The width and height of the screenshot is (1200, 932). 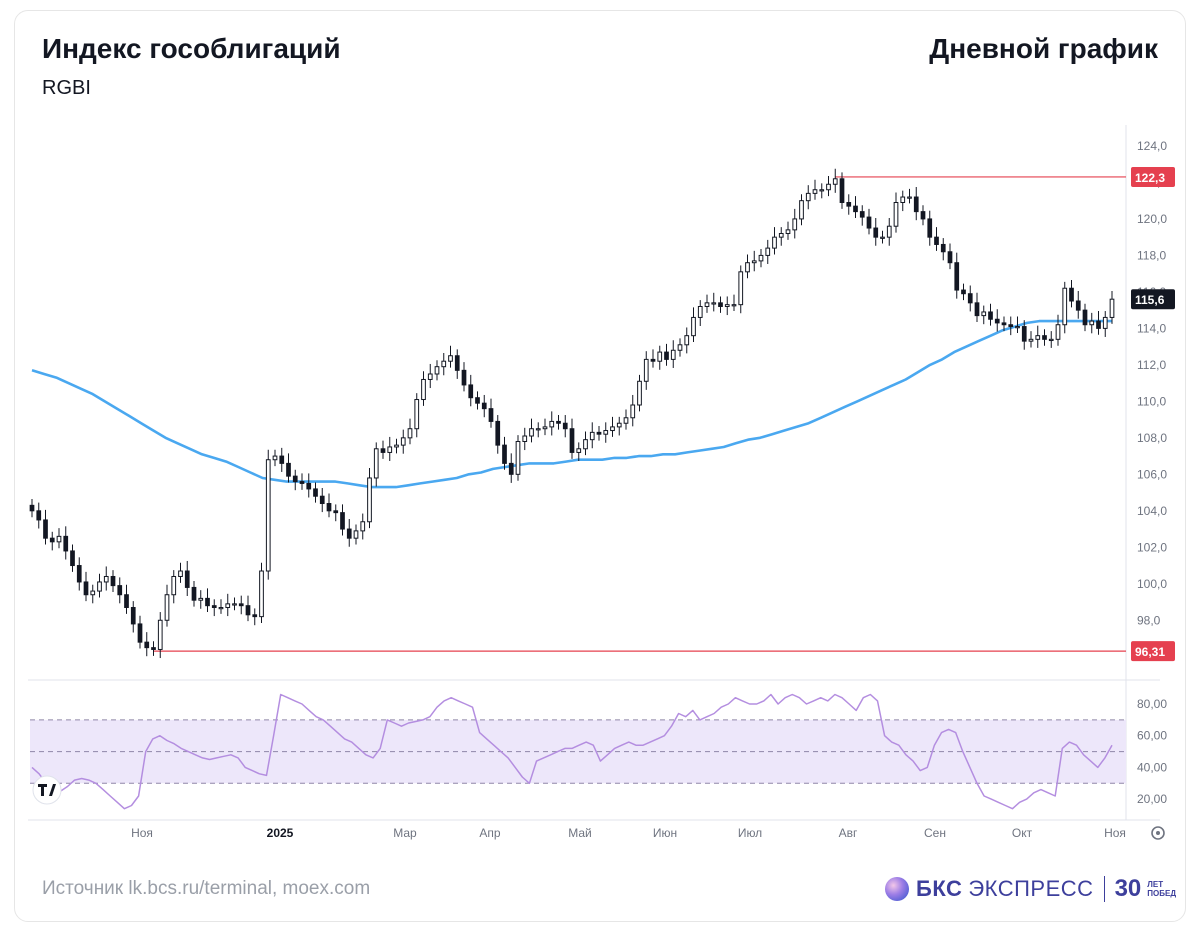 I want to click on price-tick-label: 108,0, so click(x=1152, y=438).